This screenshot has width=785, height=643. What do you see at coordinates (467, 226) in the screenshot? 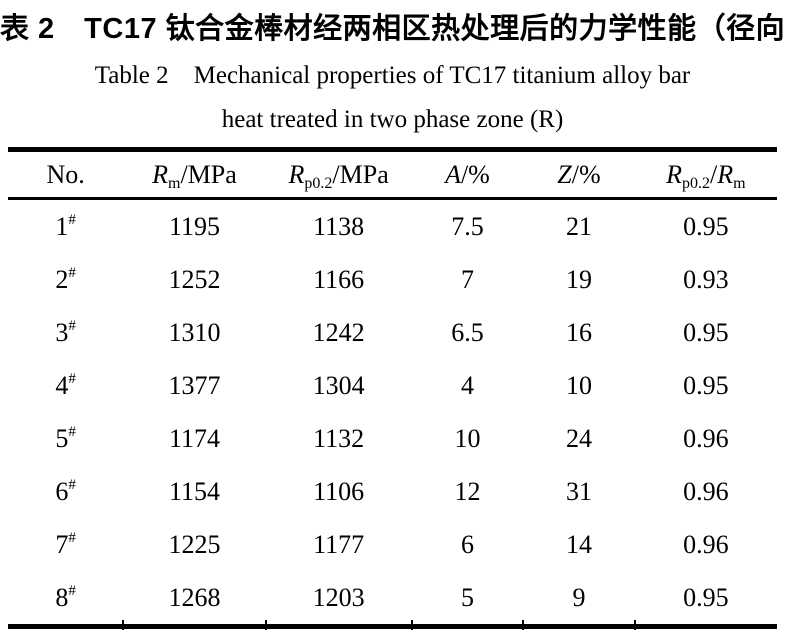
I see `cell-a: 7.5` at bounding box center [467, 226].